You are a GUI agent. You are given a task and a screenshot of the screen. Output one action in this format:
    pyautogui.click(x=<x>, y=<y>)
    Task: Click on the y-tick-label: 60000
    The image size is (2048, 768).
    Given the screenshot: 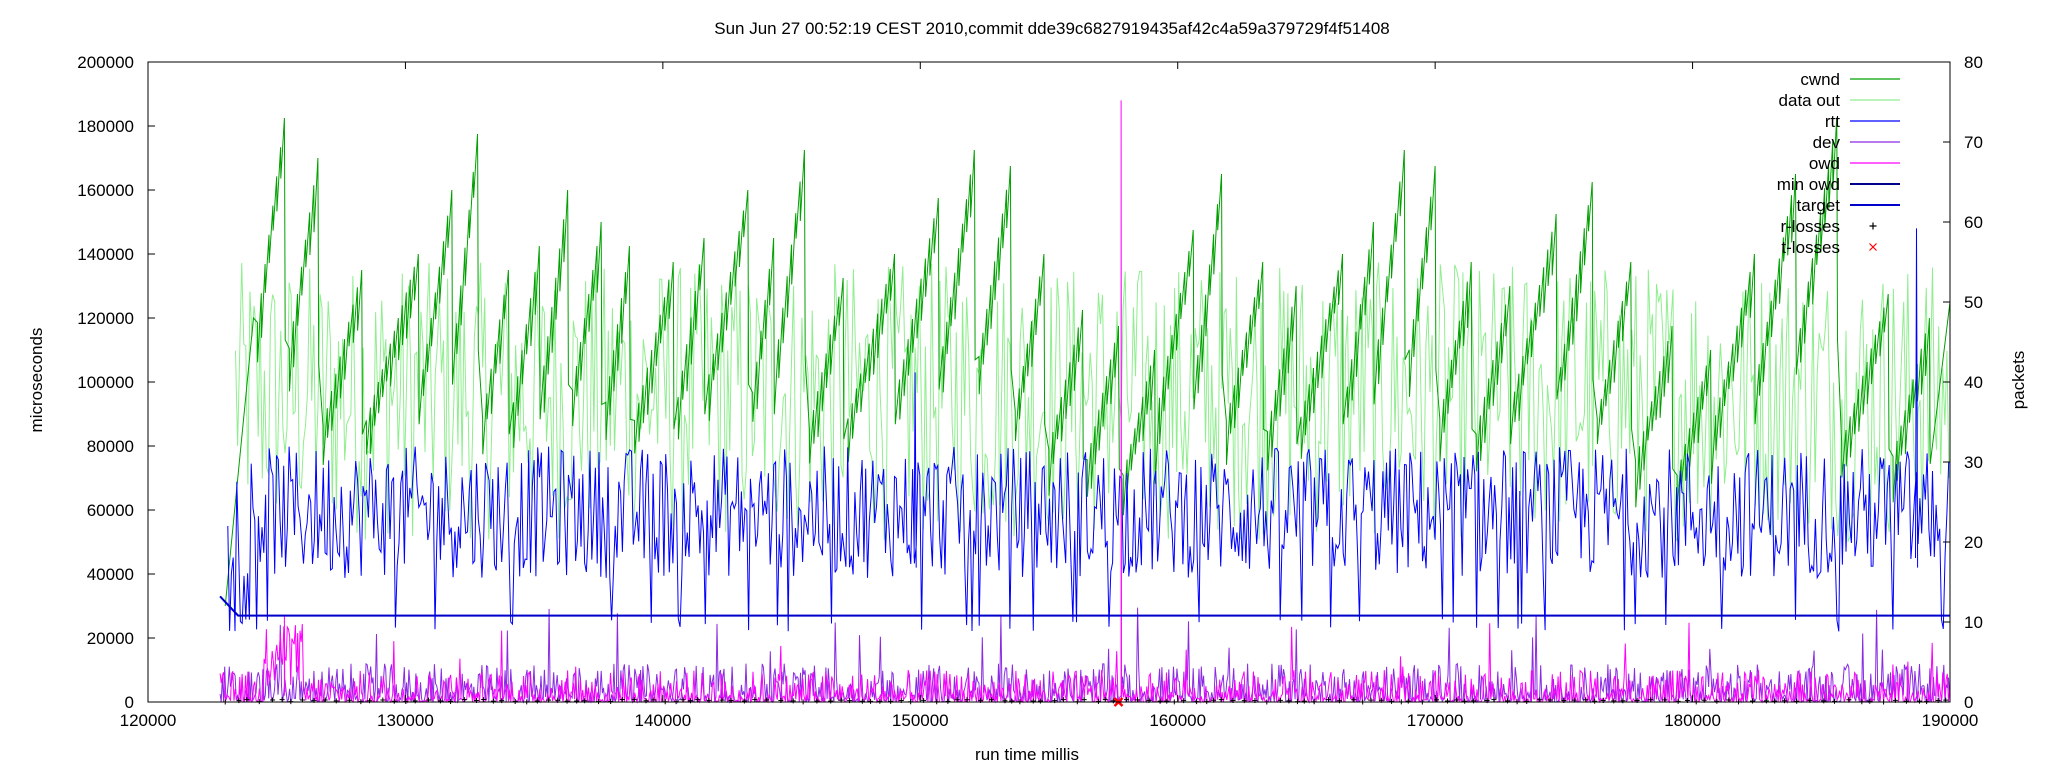 What is the action you would take?
    pyautogui.click(x=110, y=510)
    